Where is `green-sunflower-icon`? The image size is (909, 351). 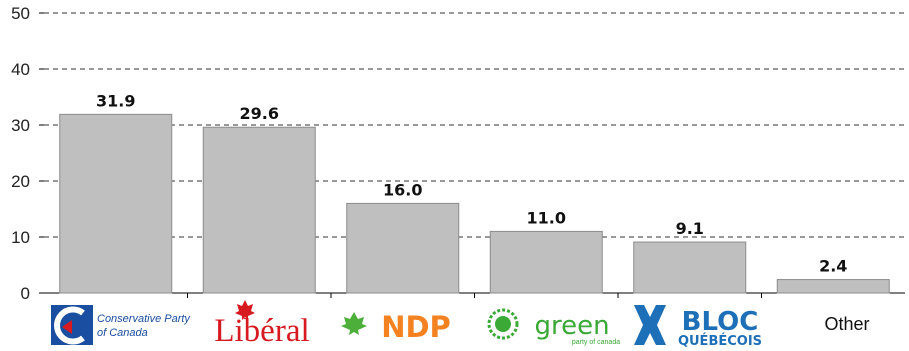 green-sunflower-icon is located at coordinates (503, 324).